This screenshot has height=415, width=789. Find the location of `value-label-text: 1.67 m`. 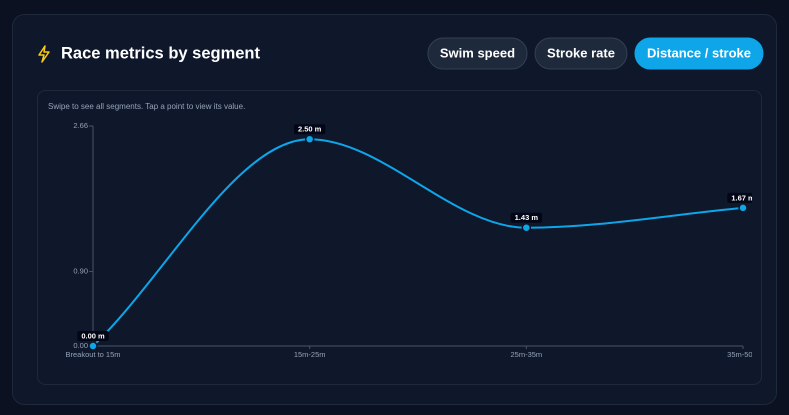

value-label-text: 1.67 m is located at coordinates (743, 197).